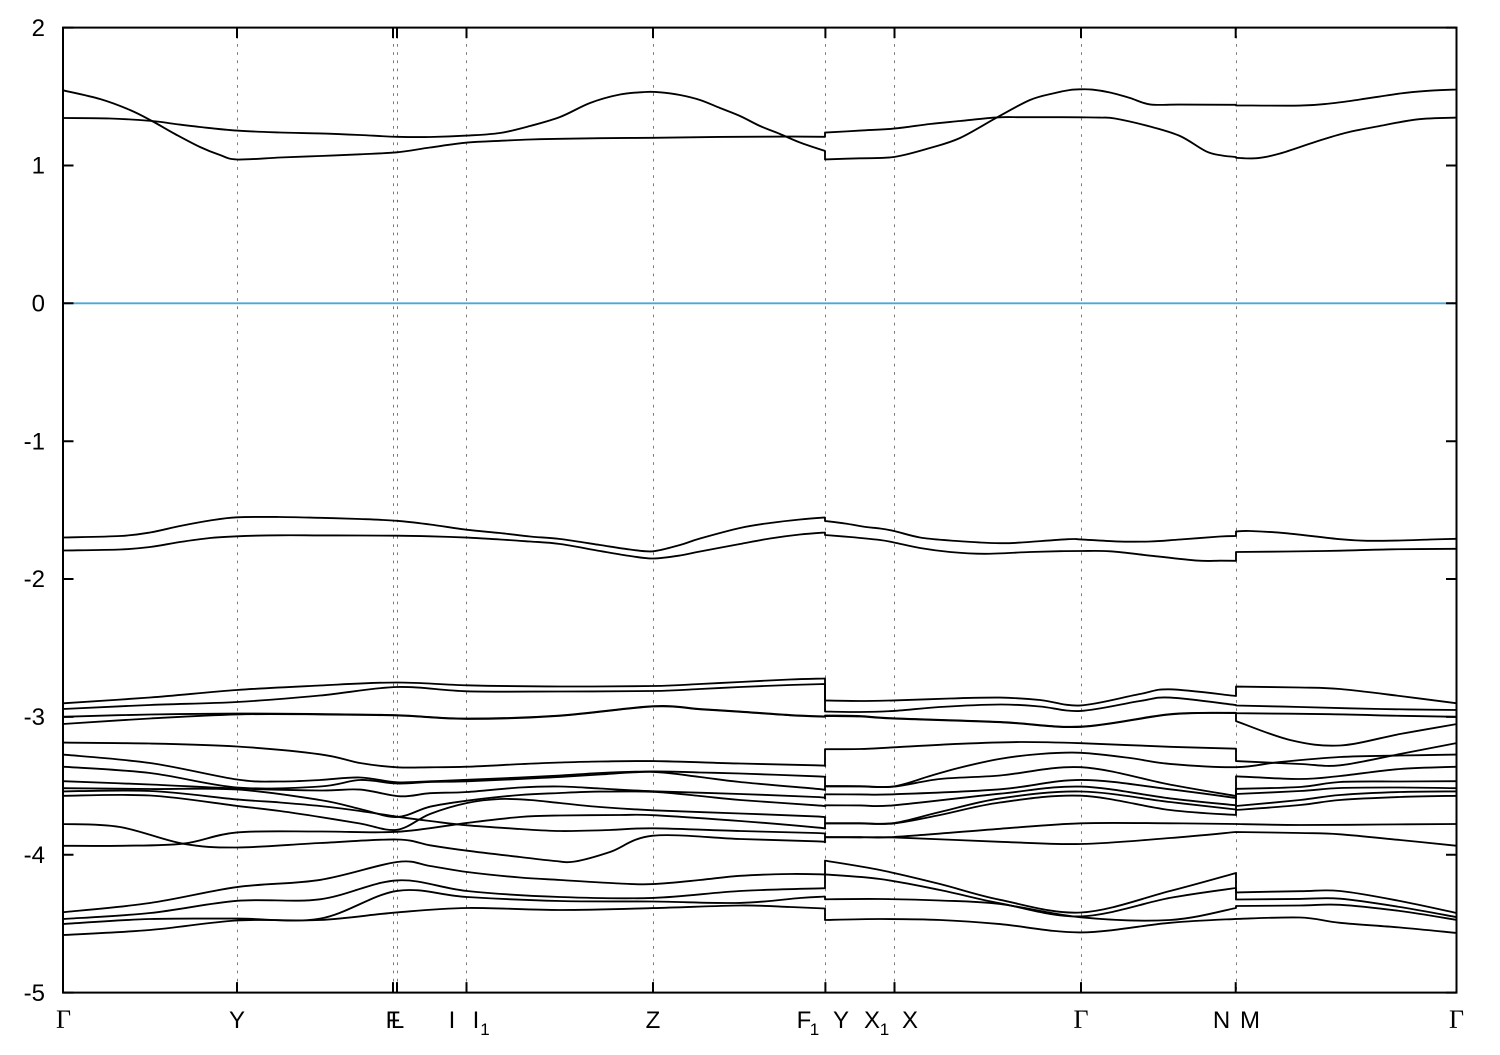  What do you see at coordinates (397, 1020) in the screenshot?
I see `svg-text: L` at bounding box center [397, 1020].